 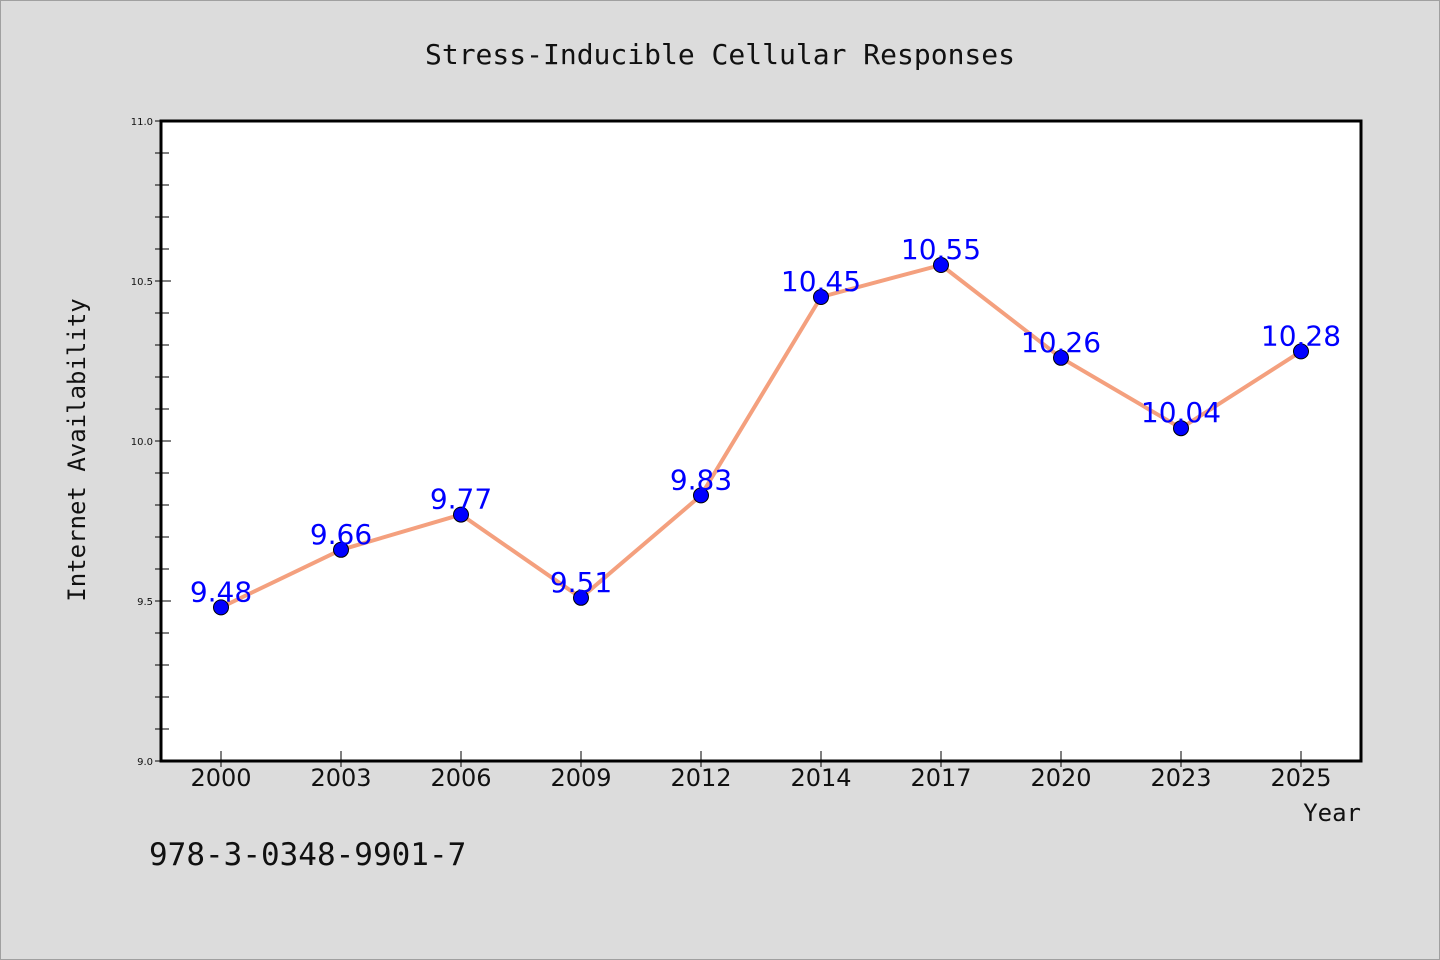 What do you see at coordinates (142, 122) in the screenshot?
I see `y-tick-label: 11.0` at bounding box center [142, 122].